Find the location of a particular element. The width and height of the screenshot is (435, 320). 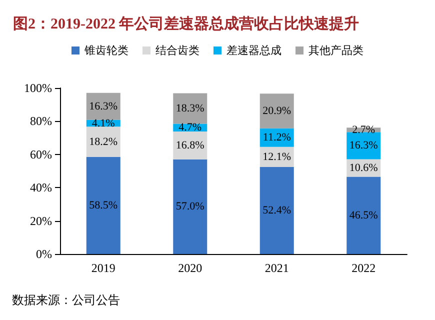

data-label: 11.2% is located at coordinates (276, 138).